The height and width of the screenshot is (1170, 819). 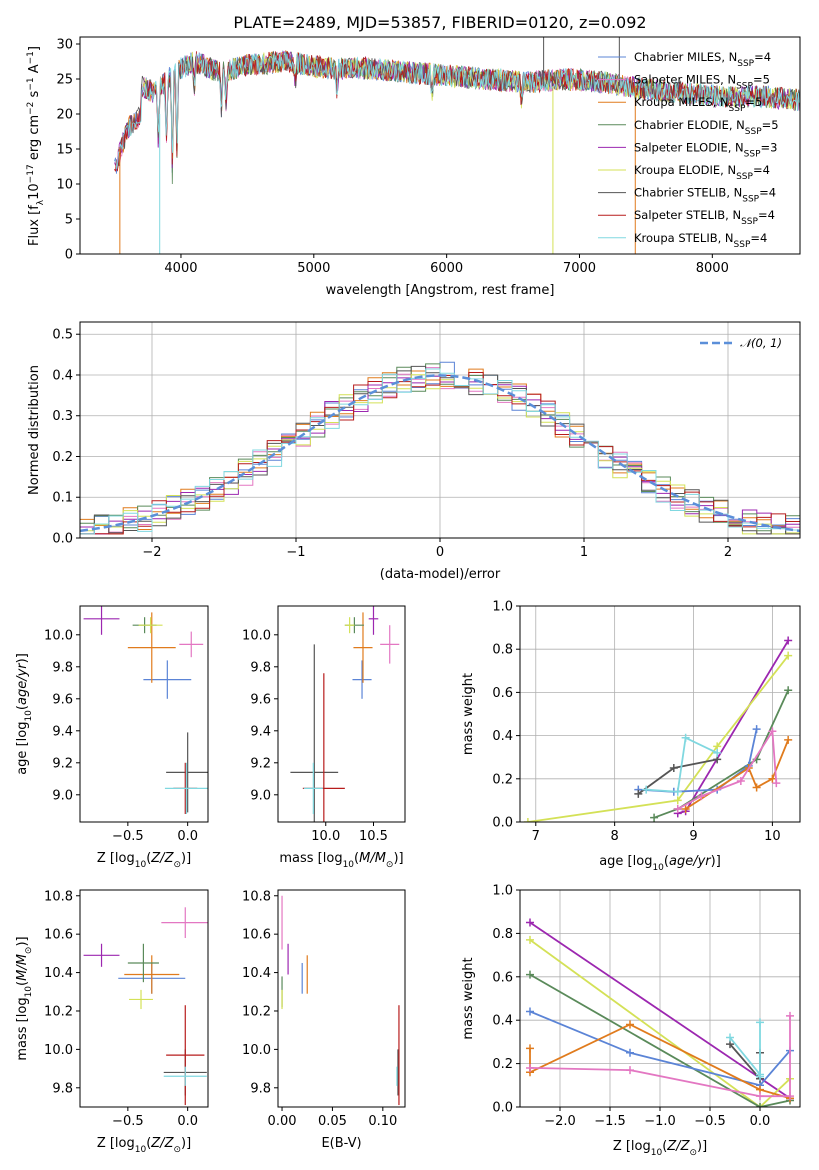 I want to click on x-tick-label: 4000, so click(x=180, y=268).